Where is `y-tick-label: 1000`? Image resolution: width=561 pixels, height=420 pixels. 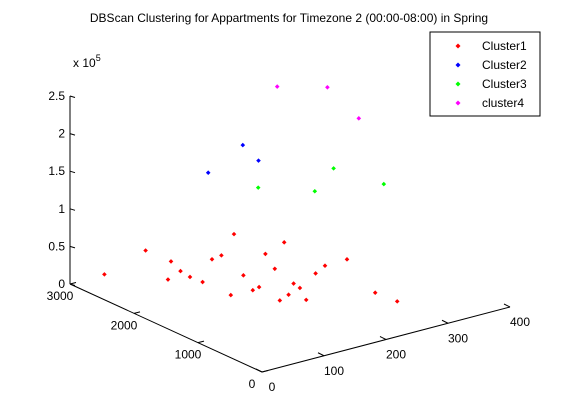 y-tick-label: 1000 is located at coordinates (188, 355).